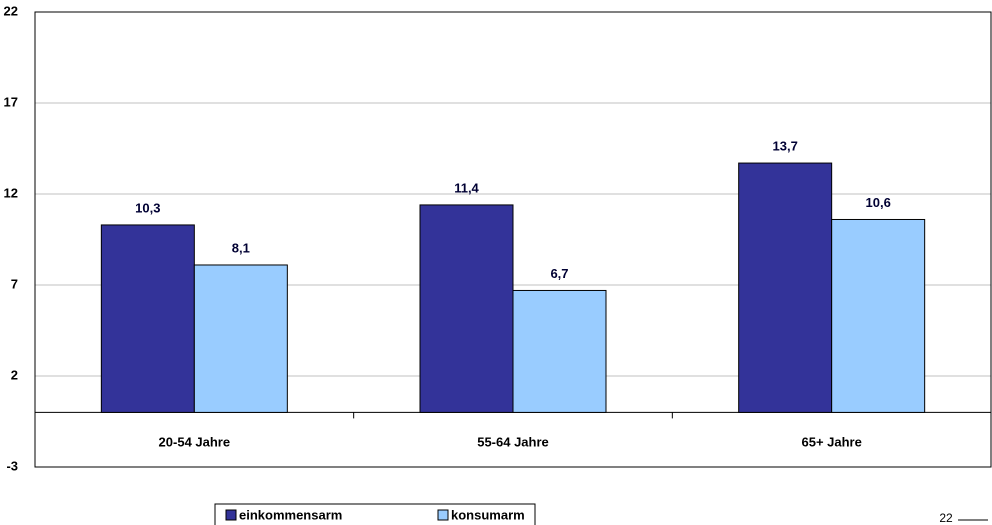 The height and width of the screenshot is (525, 992). Describe the element at coordinates (946, 518) in the screenshot. I see `page-number: 22` at that location.